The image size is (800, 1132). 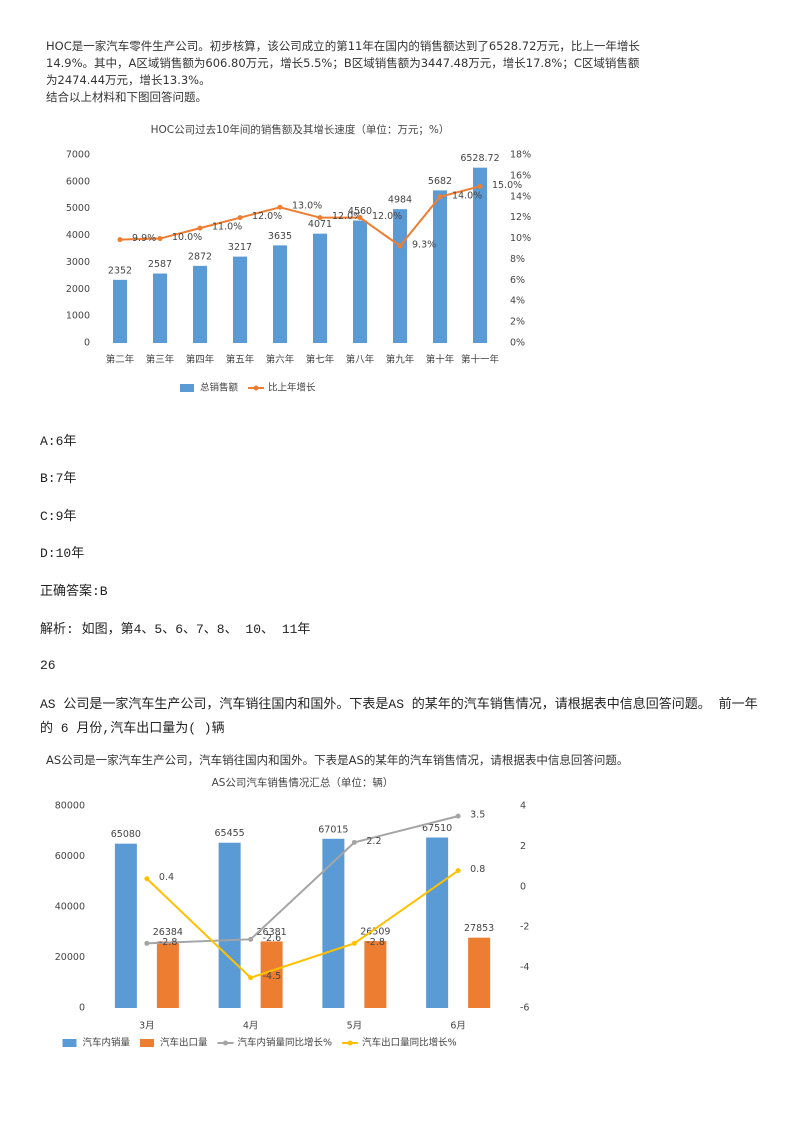 I want to click on y2-tick-label: 0, so click(x=523, y=886).